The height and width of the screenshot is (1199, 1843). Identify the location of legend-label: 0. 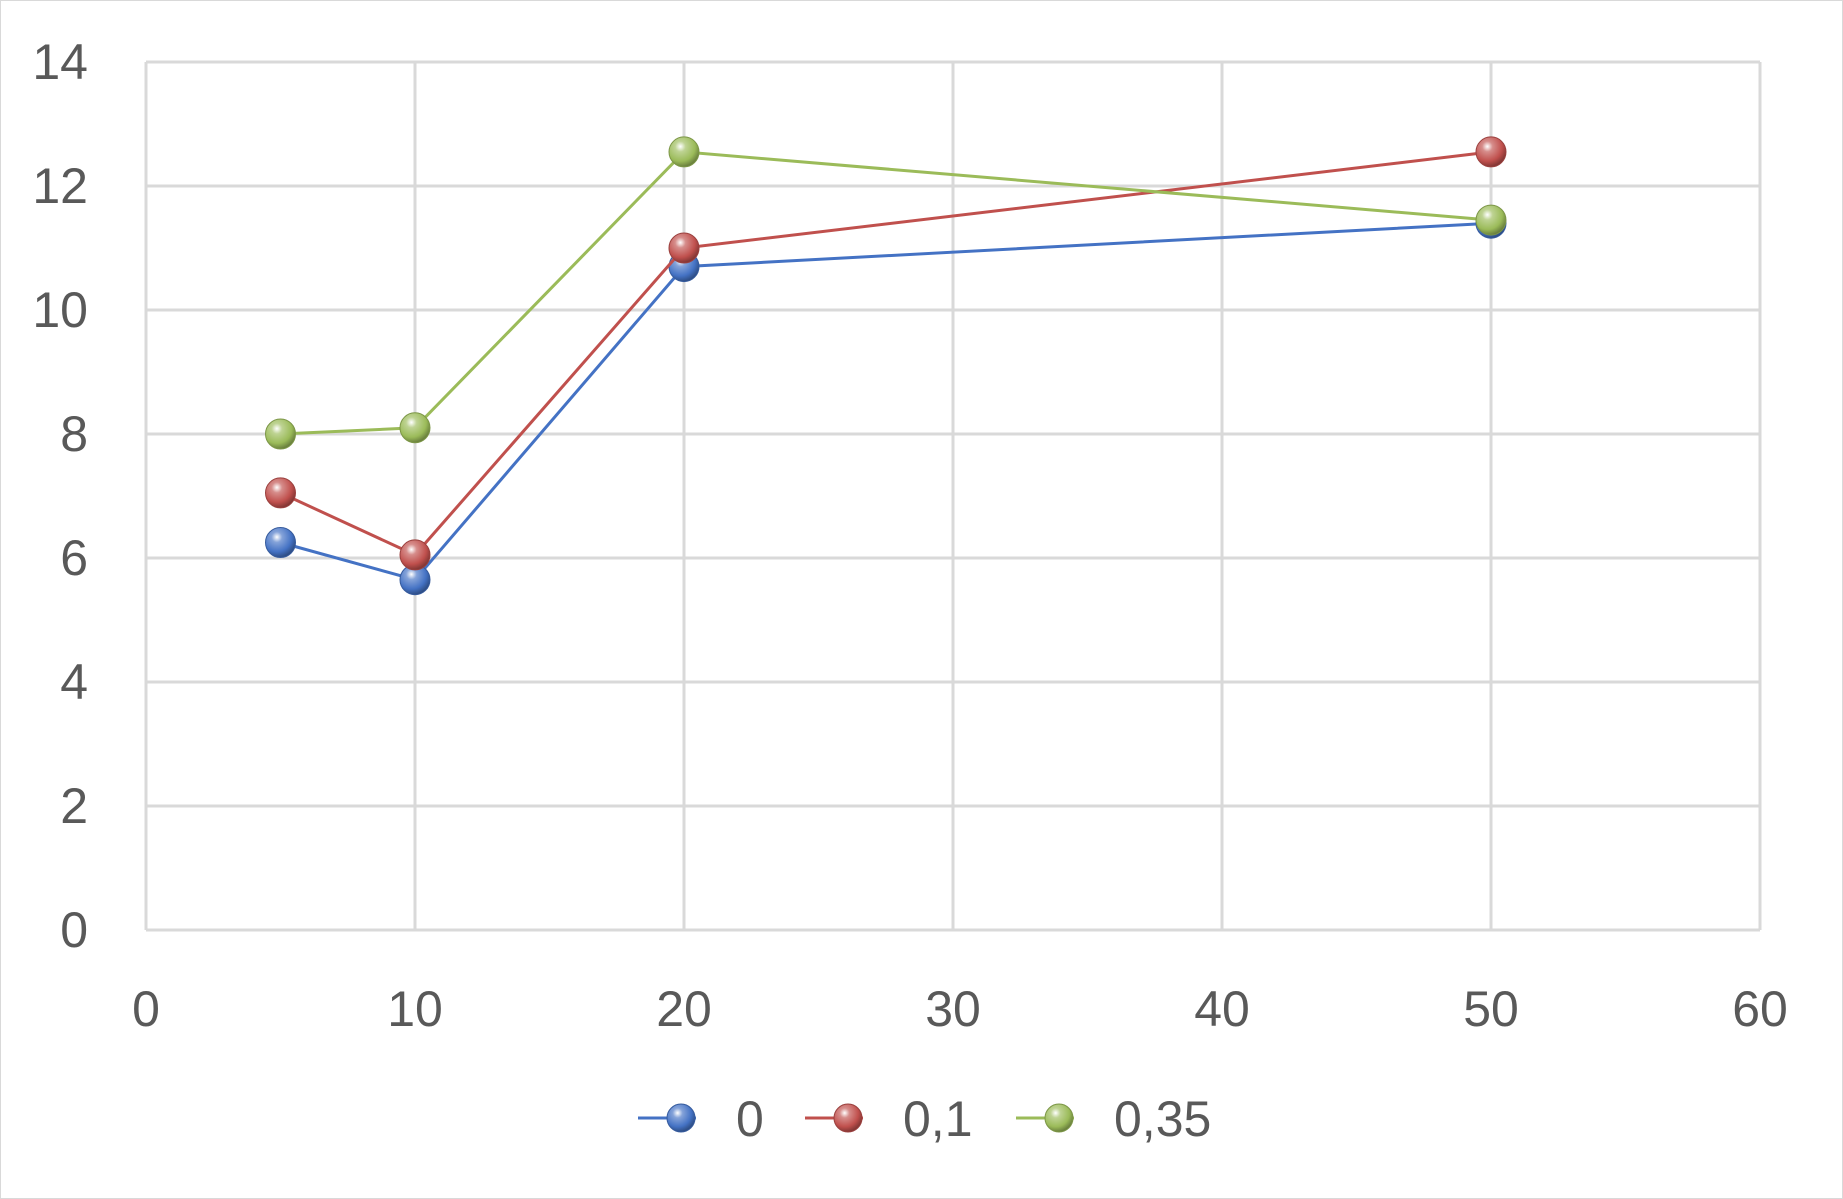
(750, 1119).